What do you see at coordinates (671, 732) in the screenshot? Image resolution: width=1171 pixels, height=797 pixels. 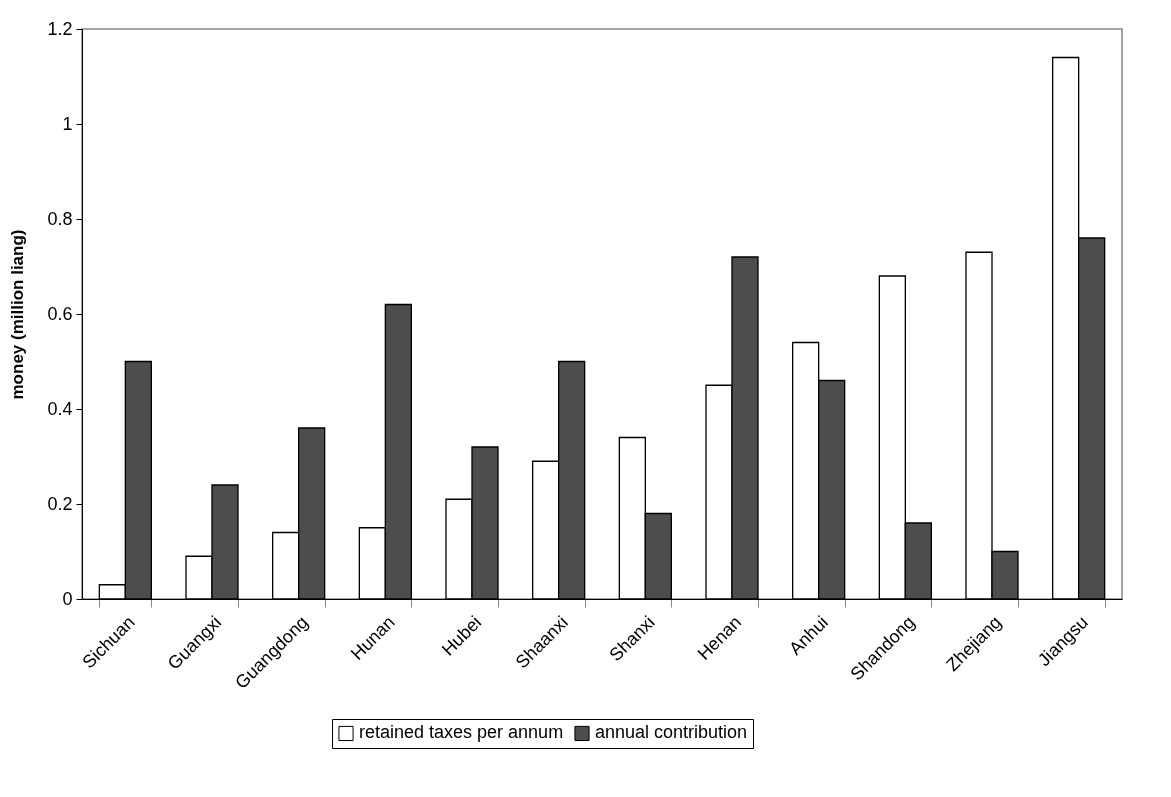 I see `legend-label: annual contribution` at bounding box center [671, 732].